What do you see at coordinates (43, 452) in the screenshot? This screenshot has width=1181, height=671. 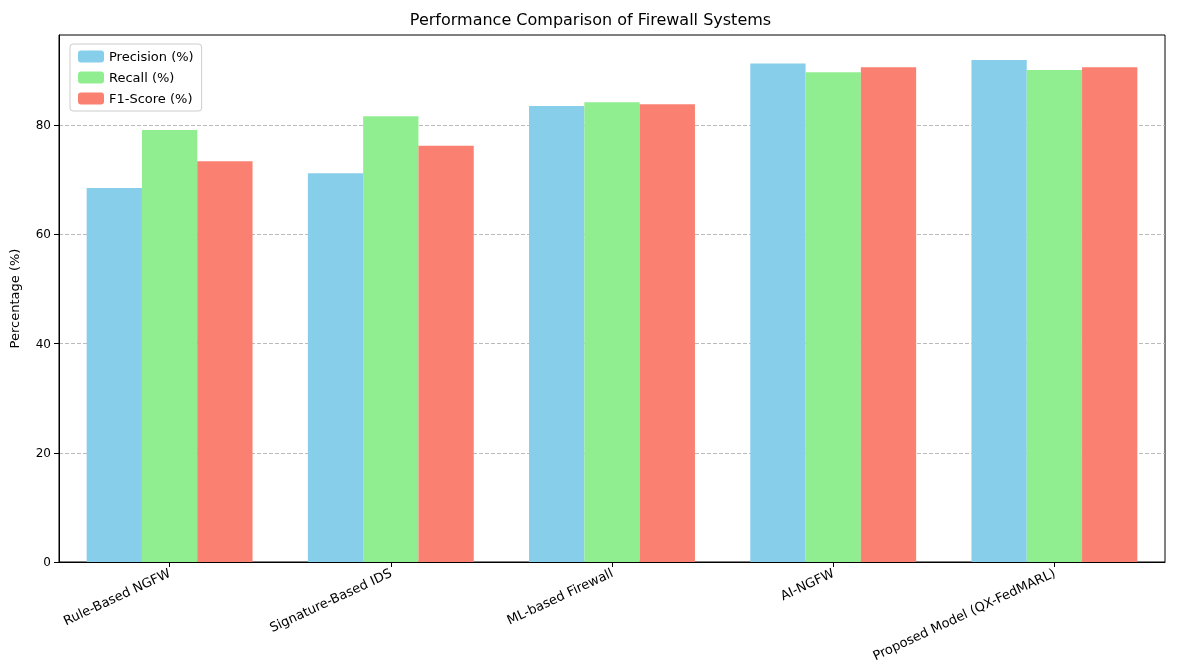 I see `y-tick-label: 20` at bounding box center [43, 452].